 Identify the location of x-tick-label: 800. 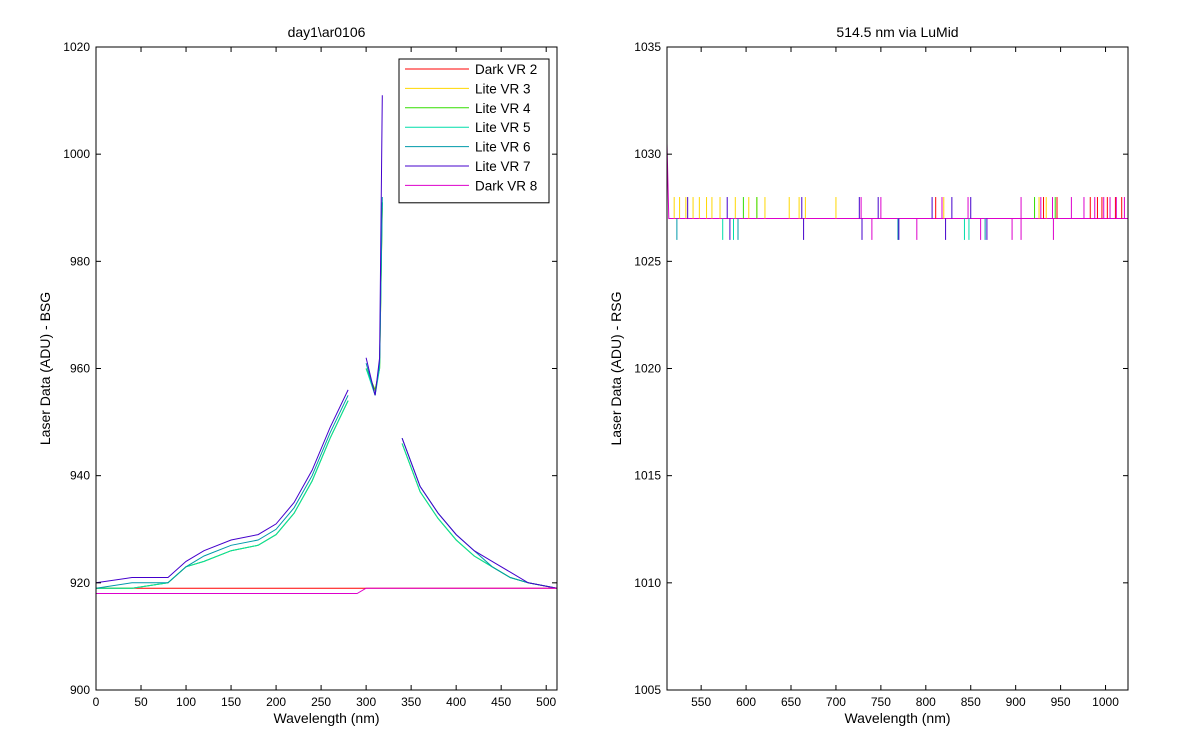
(926, 702).